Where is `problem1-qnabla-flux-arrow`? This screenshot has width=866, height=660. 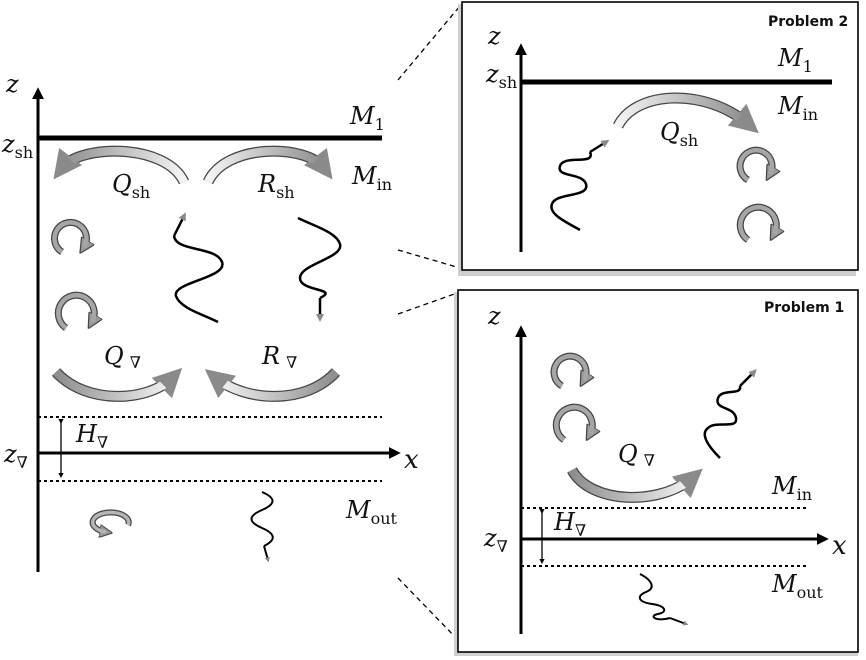 problem1-qnabla-flux-arrow is located at coordinates (635, 484).